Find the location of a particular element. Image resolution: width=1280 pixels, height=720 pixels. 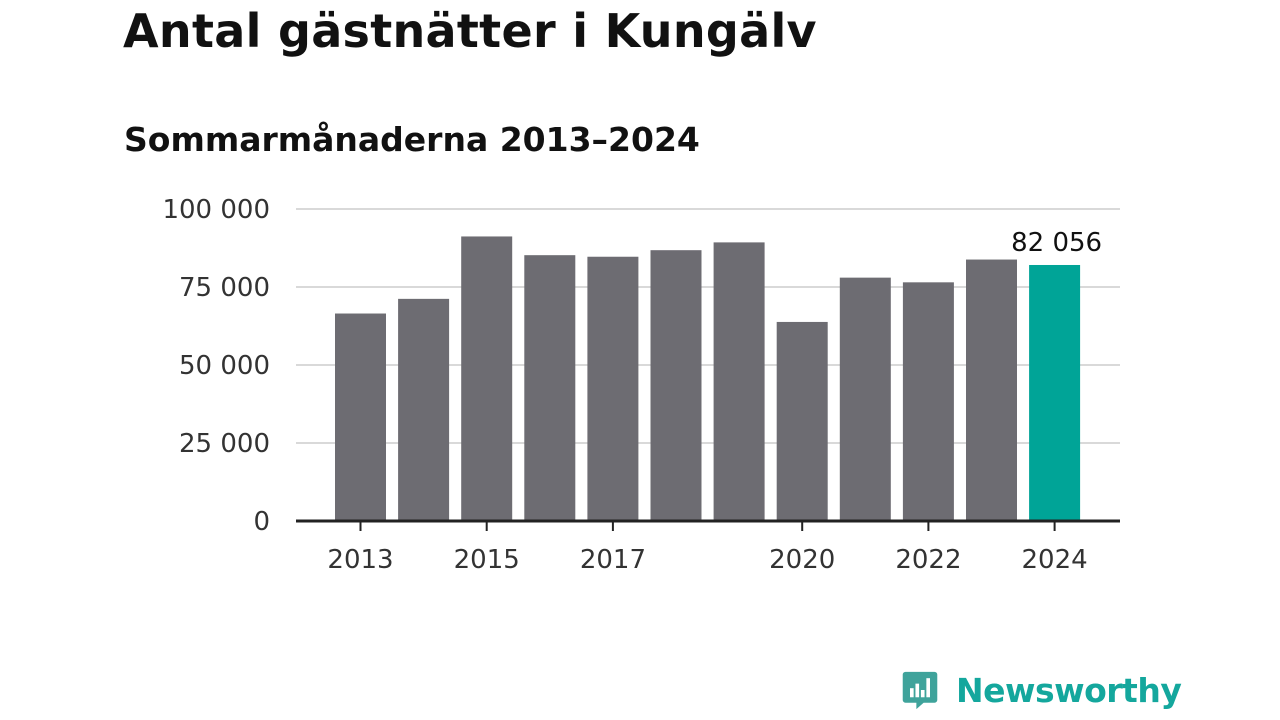

y-tick-label: 0 is located at coordinates (261, 522).